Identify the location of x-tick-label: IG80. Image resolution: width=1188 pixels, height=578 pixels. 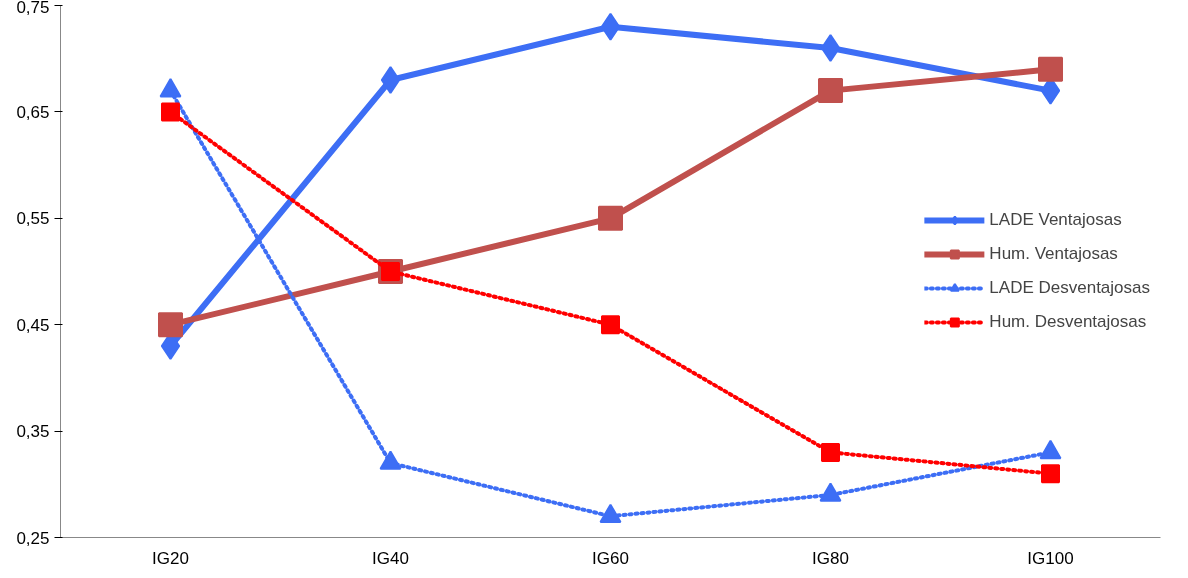
(830, 558).